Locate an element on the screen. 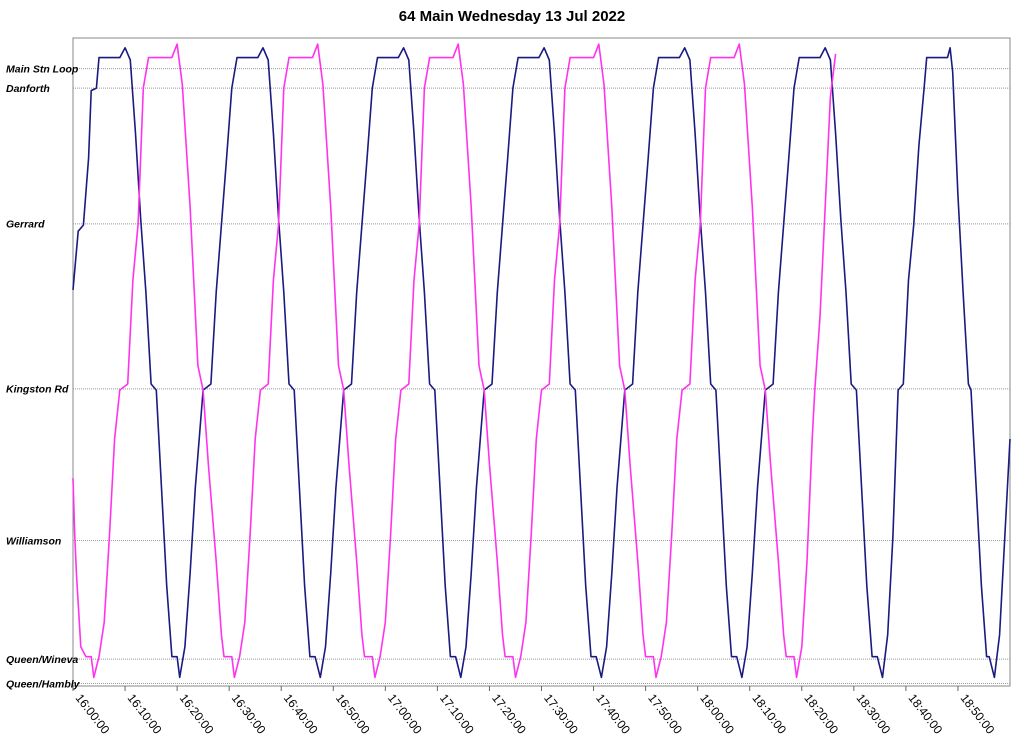 This screenshot has height=756, width=1024. y-tick-label: Gerrard is located at coordinates (25, 225).